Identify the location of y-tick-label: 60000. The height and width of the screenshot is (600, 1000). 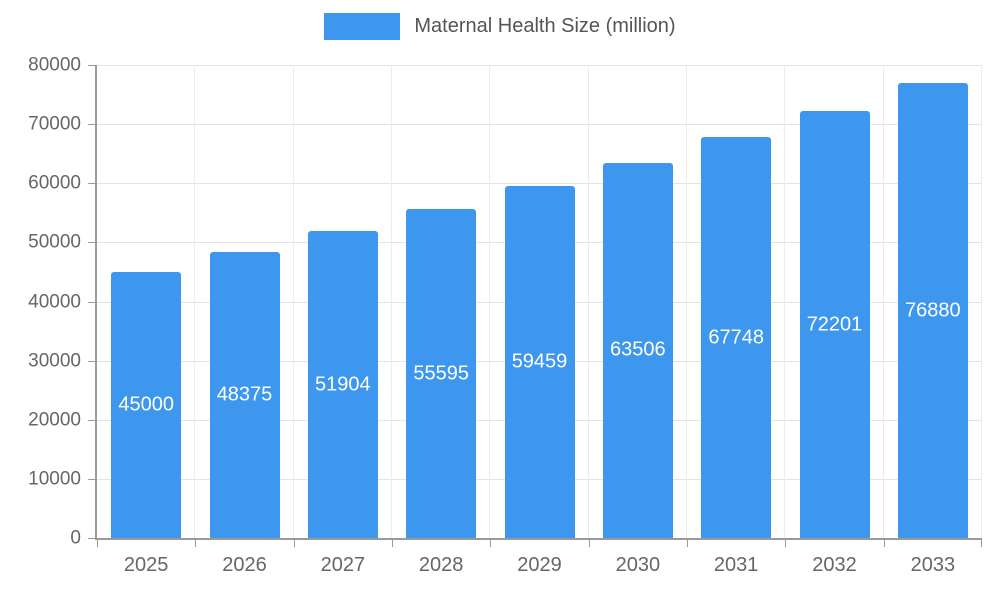
(54, 183).